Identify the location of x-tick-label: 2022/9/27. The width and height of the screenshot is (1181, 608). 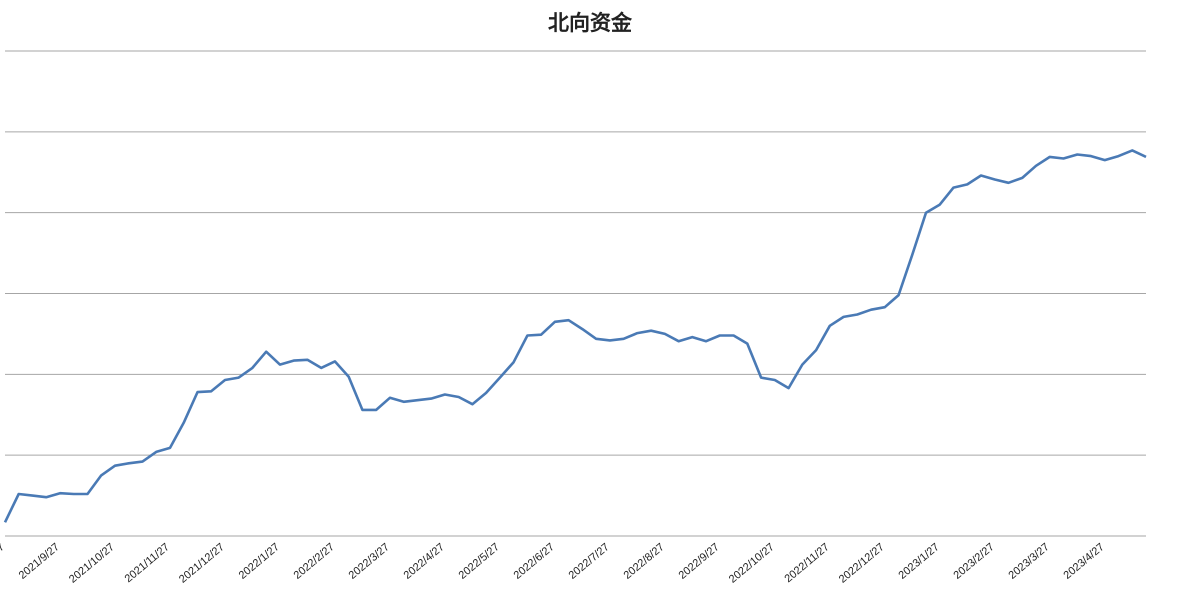
(699, 561).